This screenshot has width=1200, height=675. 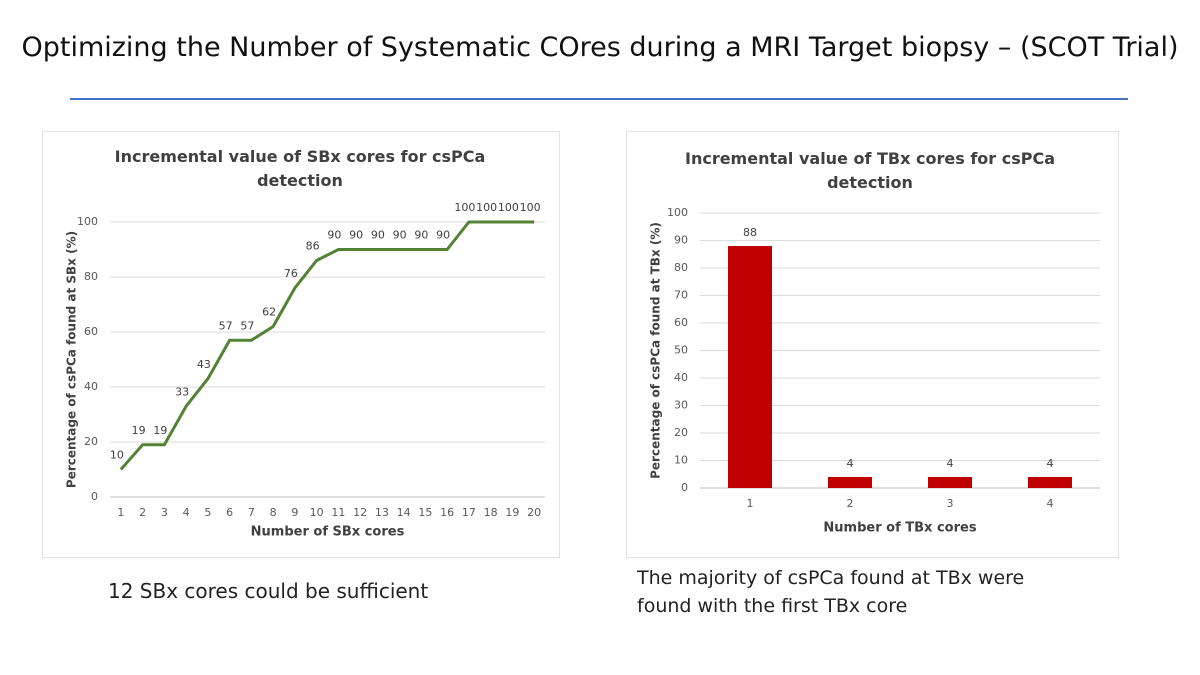 I want to click on x-tick-label: 7, so click(x=251, y=512).